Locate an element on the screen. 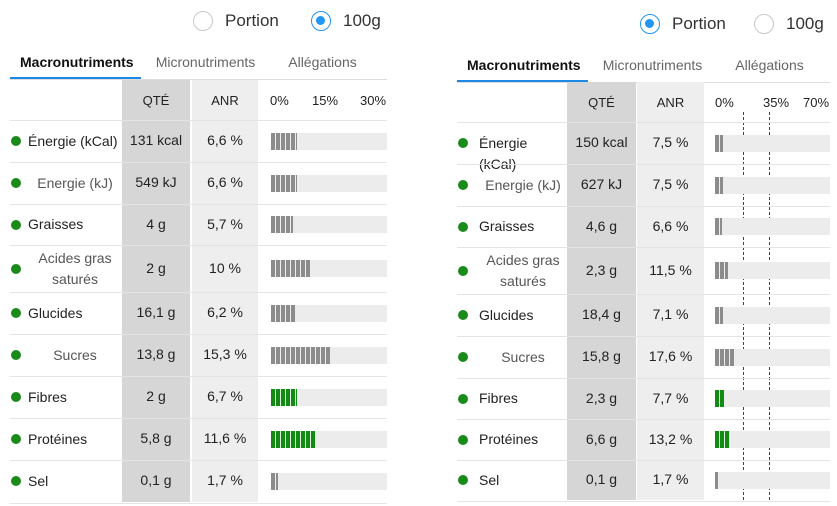 The height and width of the screenshot is (506, 837). nutrient-anr: 13,2 % is located at coordinates (670, 438).